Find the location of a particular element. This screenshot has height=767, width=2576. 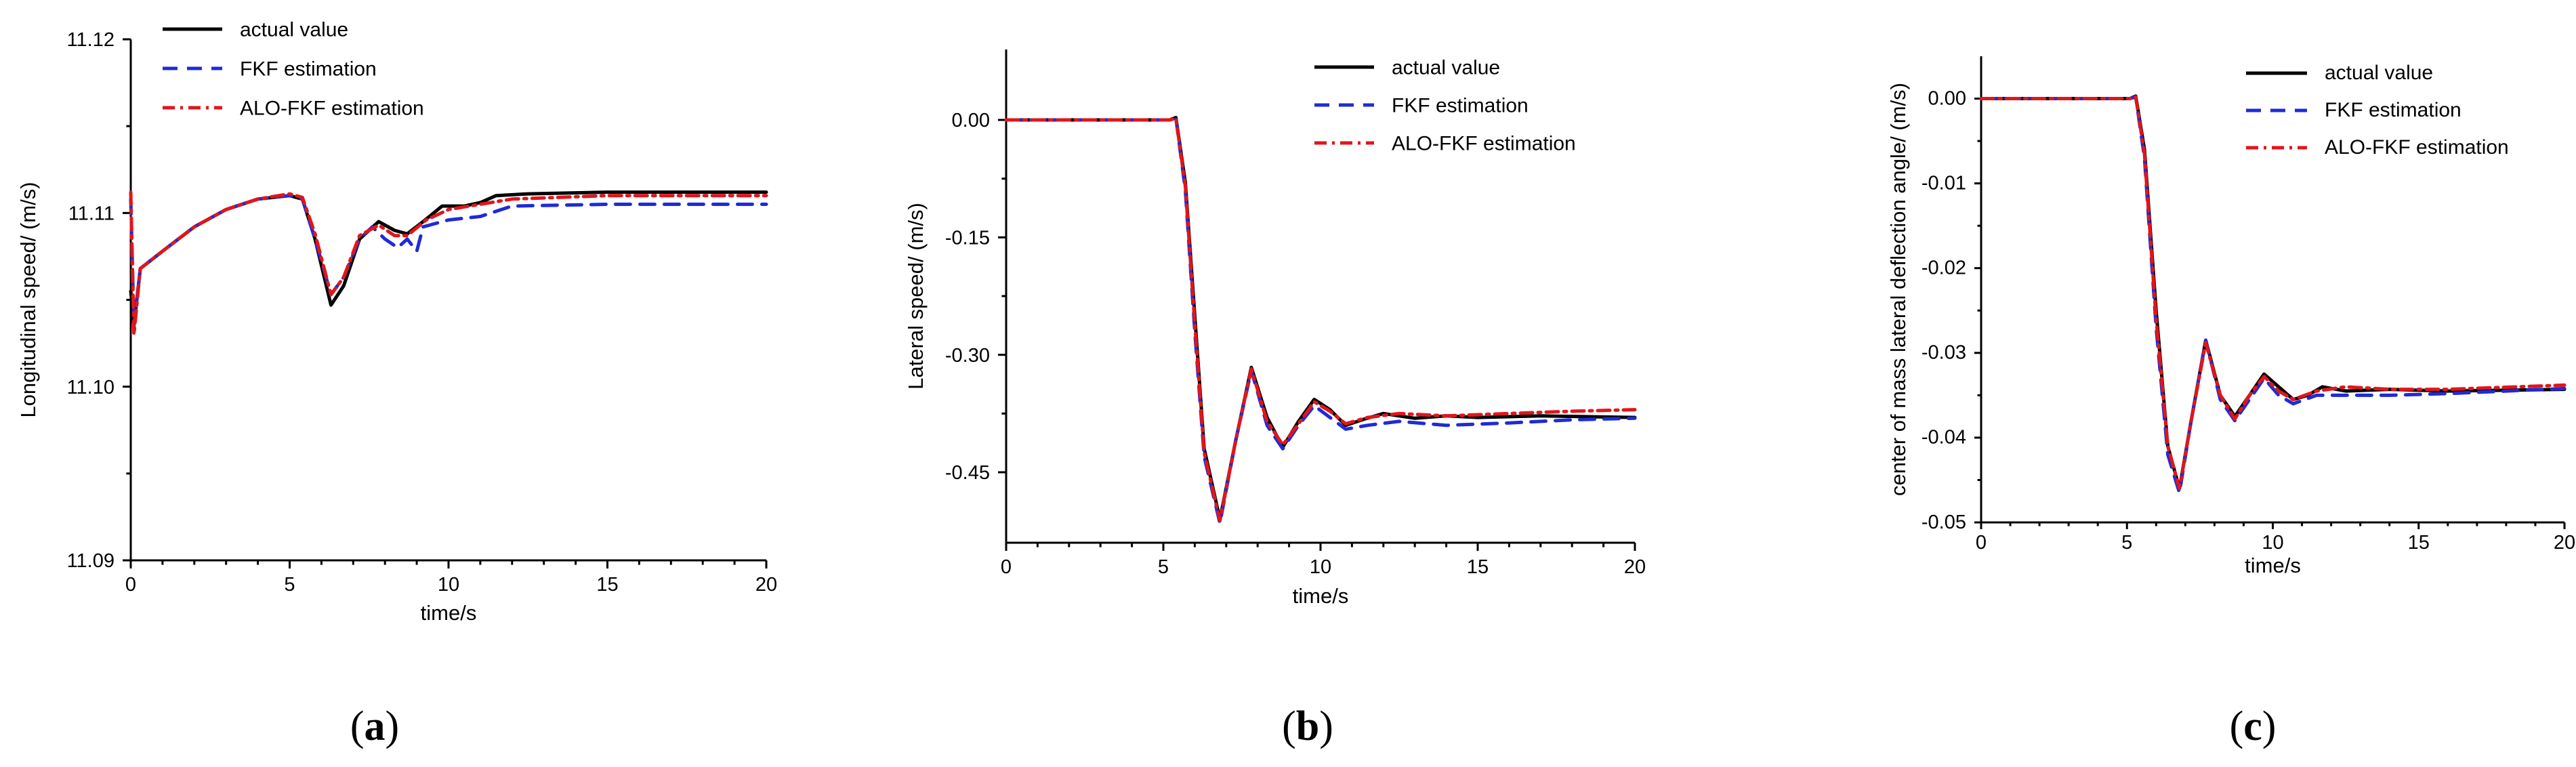

panel-label: (b) is located at coordinates (1307, 726).